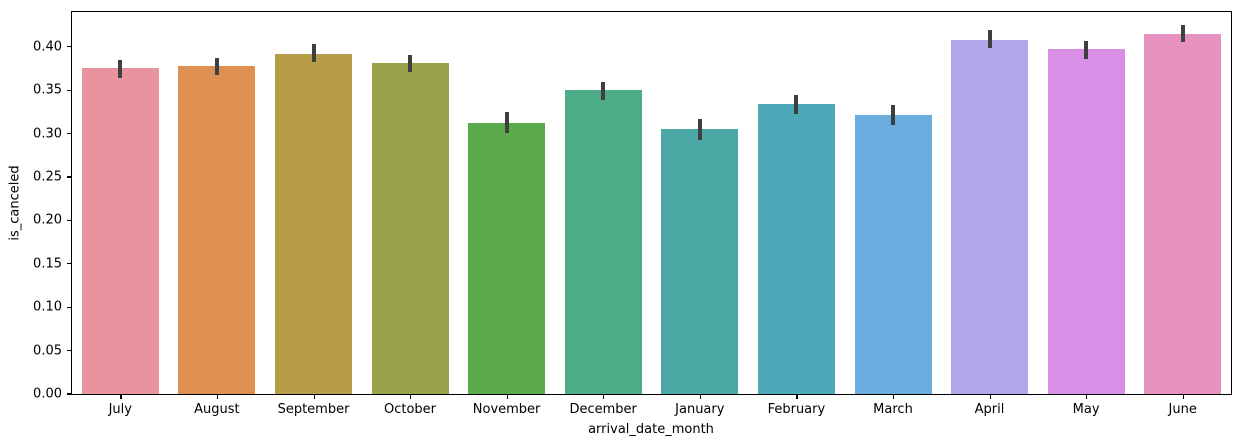 The image size is (1242, 448). I want to click on bar-august, so click(217, 229).